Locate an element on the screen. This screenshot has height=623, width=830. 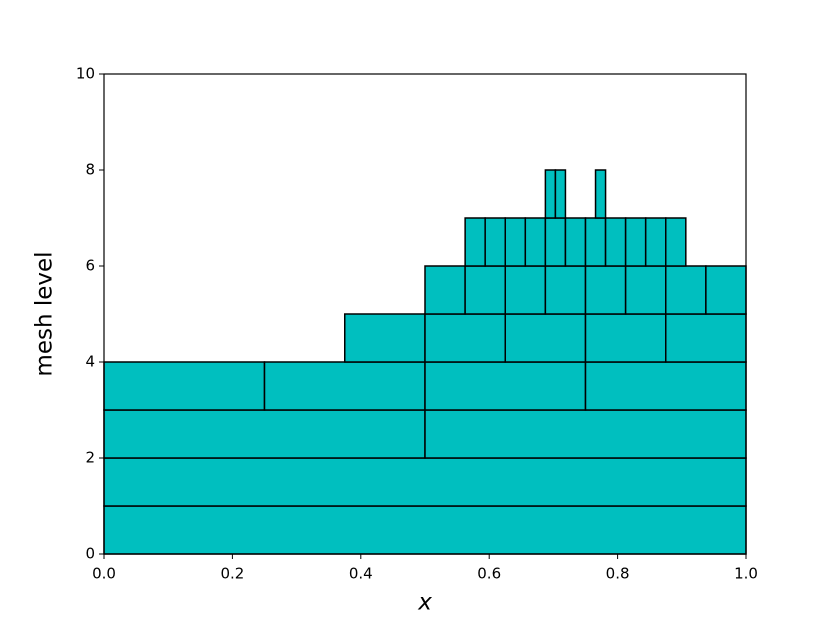
x-tick-label: 0.0 is located at coordinates (104, 574).